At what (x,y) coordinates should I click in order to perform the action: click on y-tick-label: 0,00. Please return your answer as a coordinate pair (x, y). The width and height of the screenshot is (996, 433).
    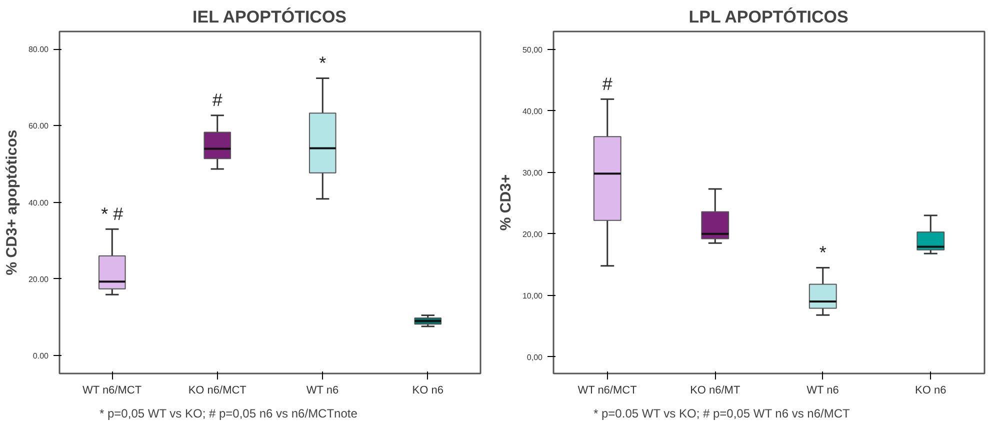
    Looking at the image, I should click on (535, 357).